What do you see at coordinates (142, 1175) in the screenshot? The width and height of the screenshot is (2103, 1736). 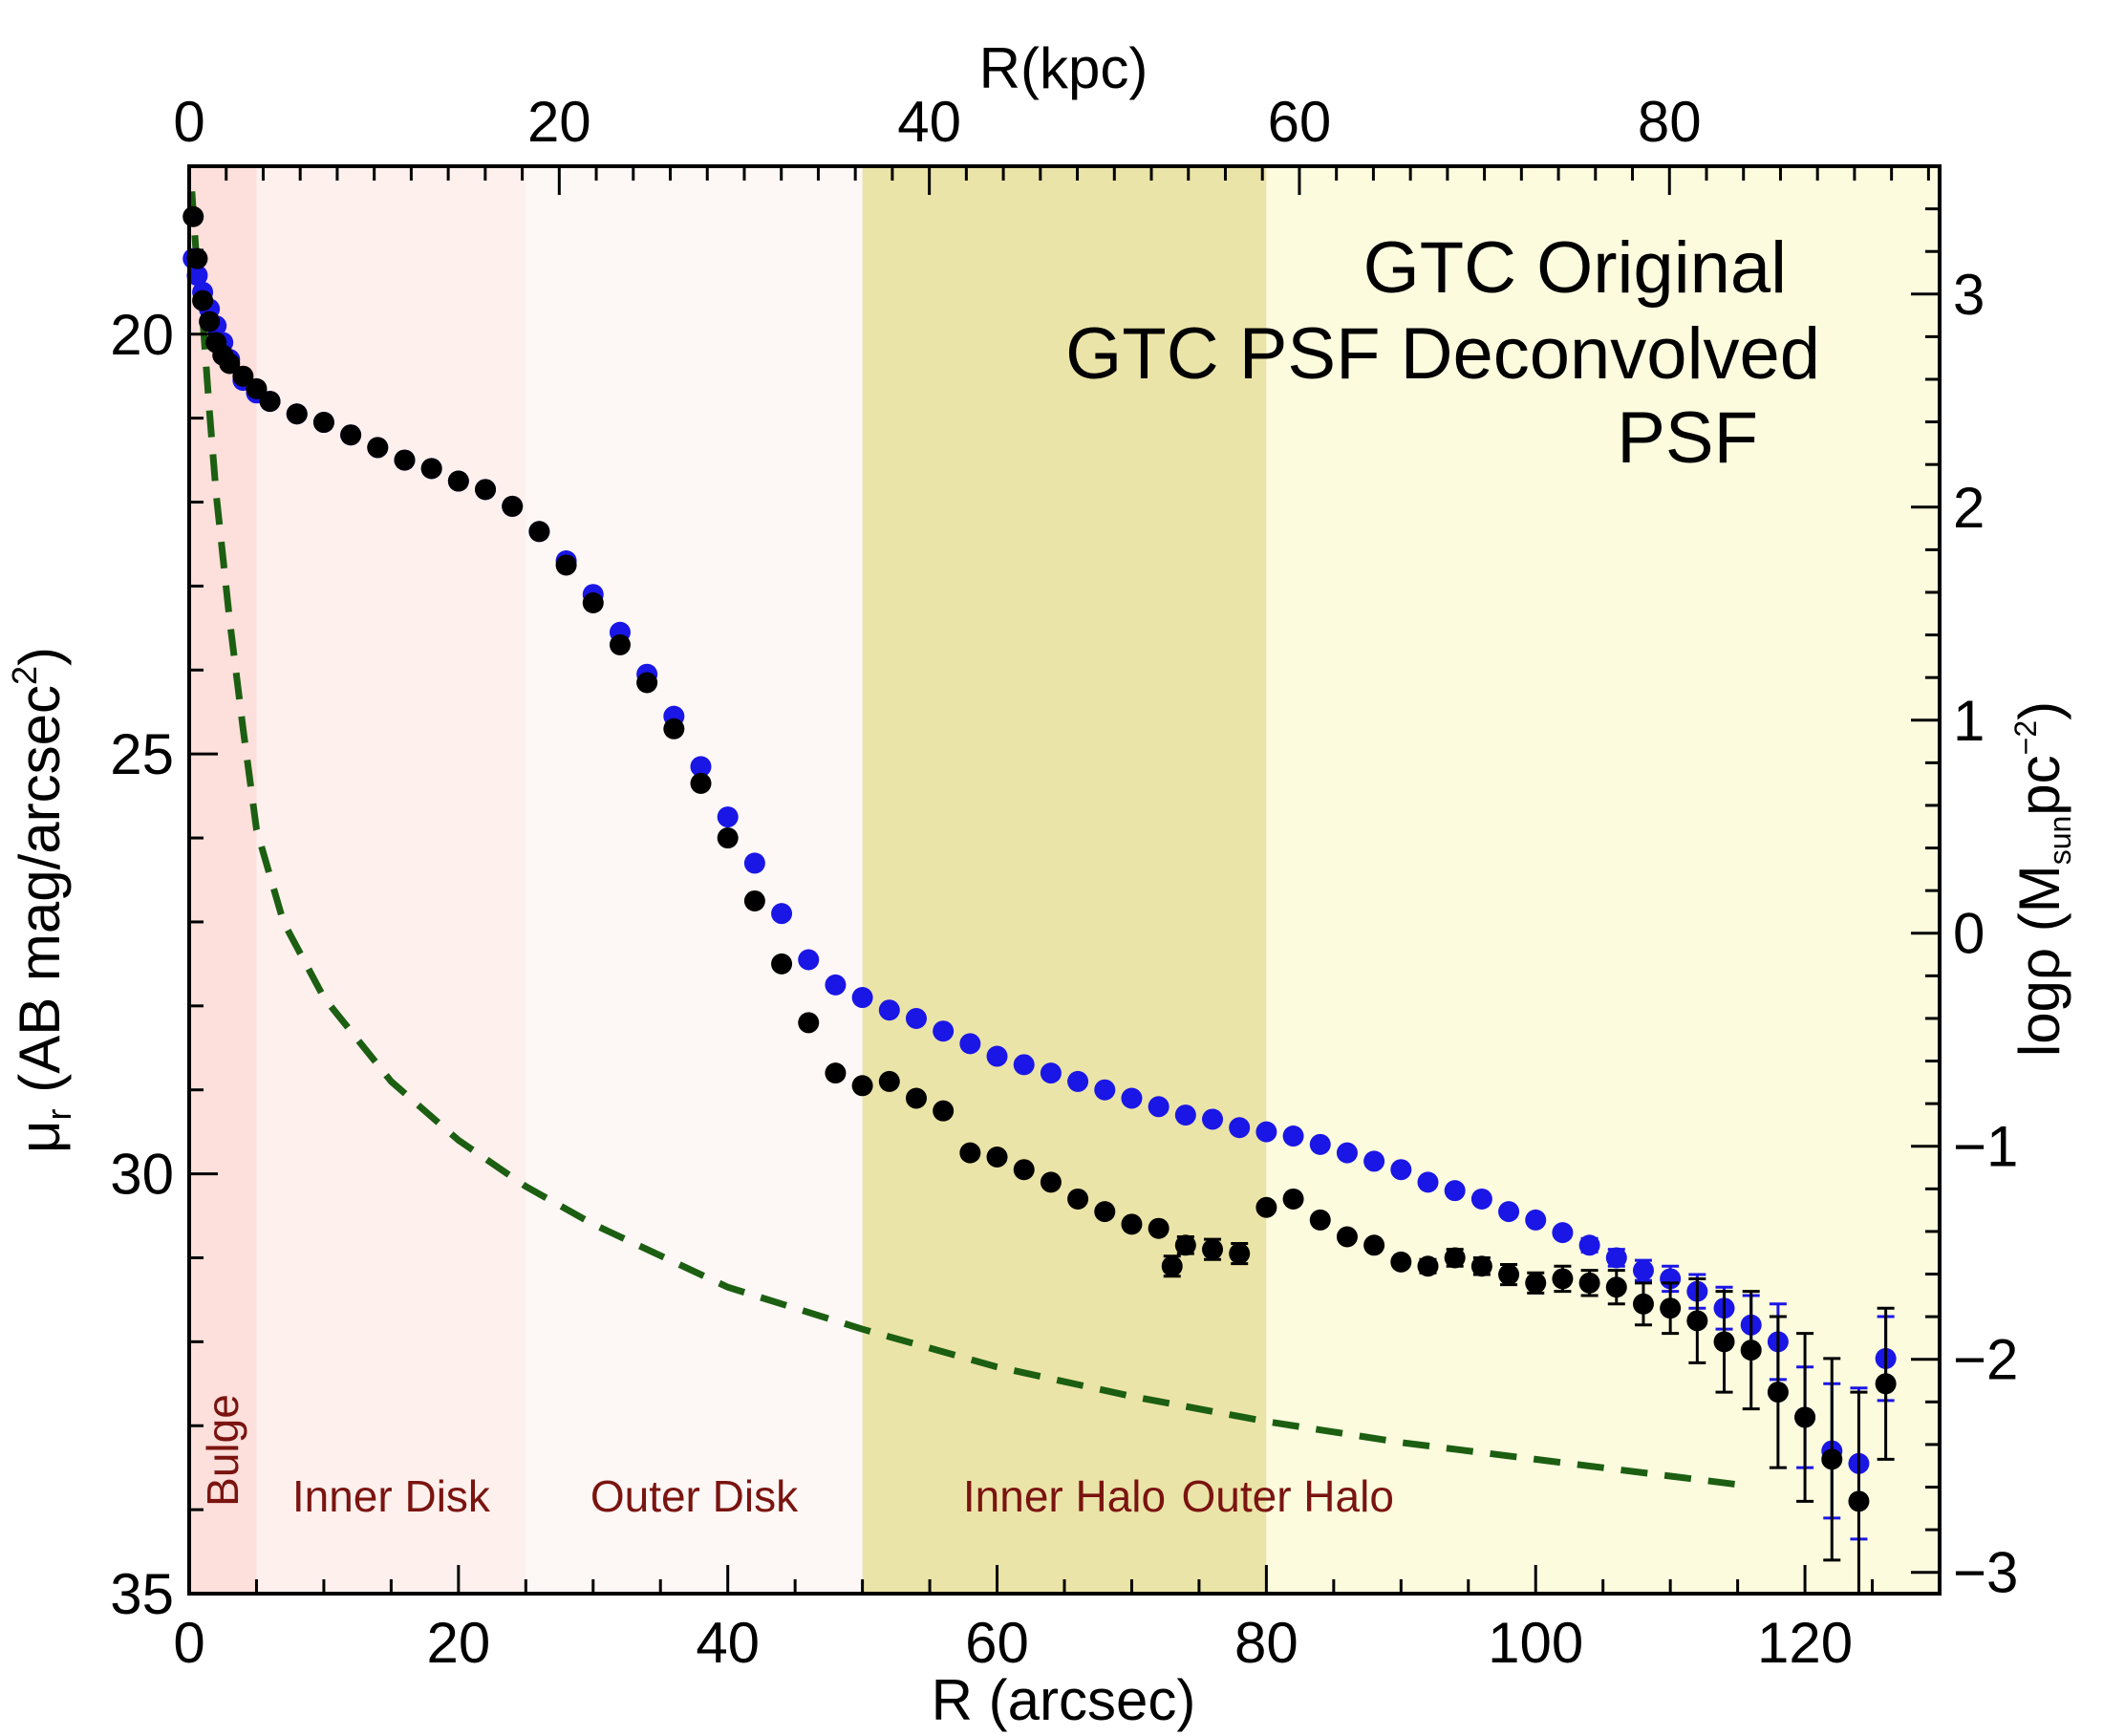 I see `y-tick-label: 30` at bounding box center [142, 1175].